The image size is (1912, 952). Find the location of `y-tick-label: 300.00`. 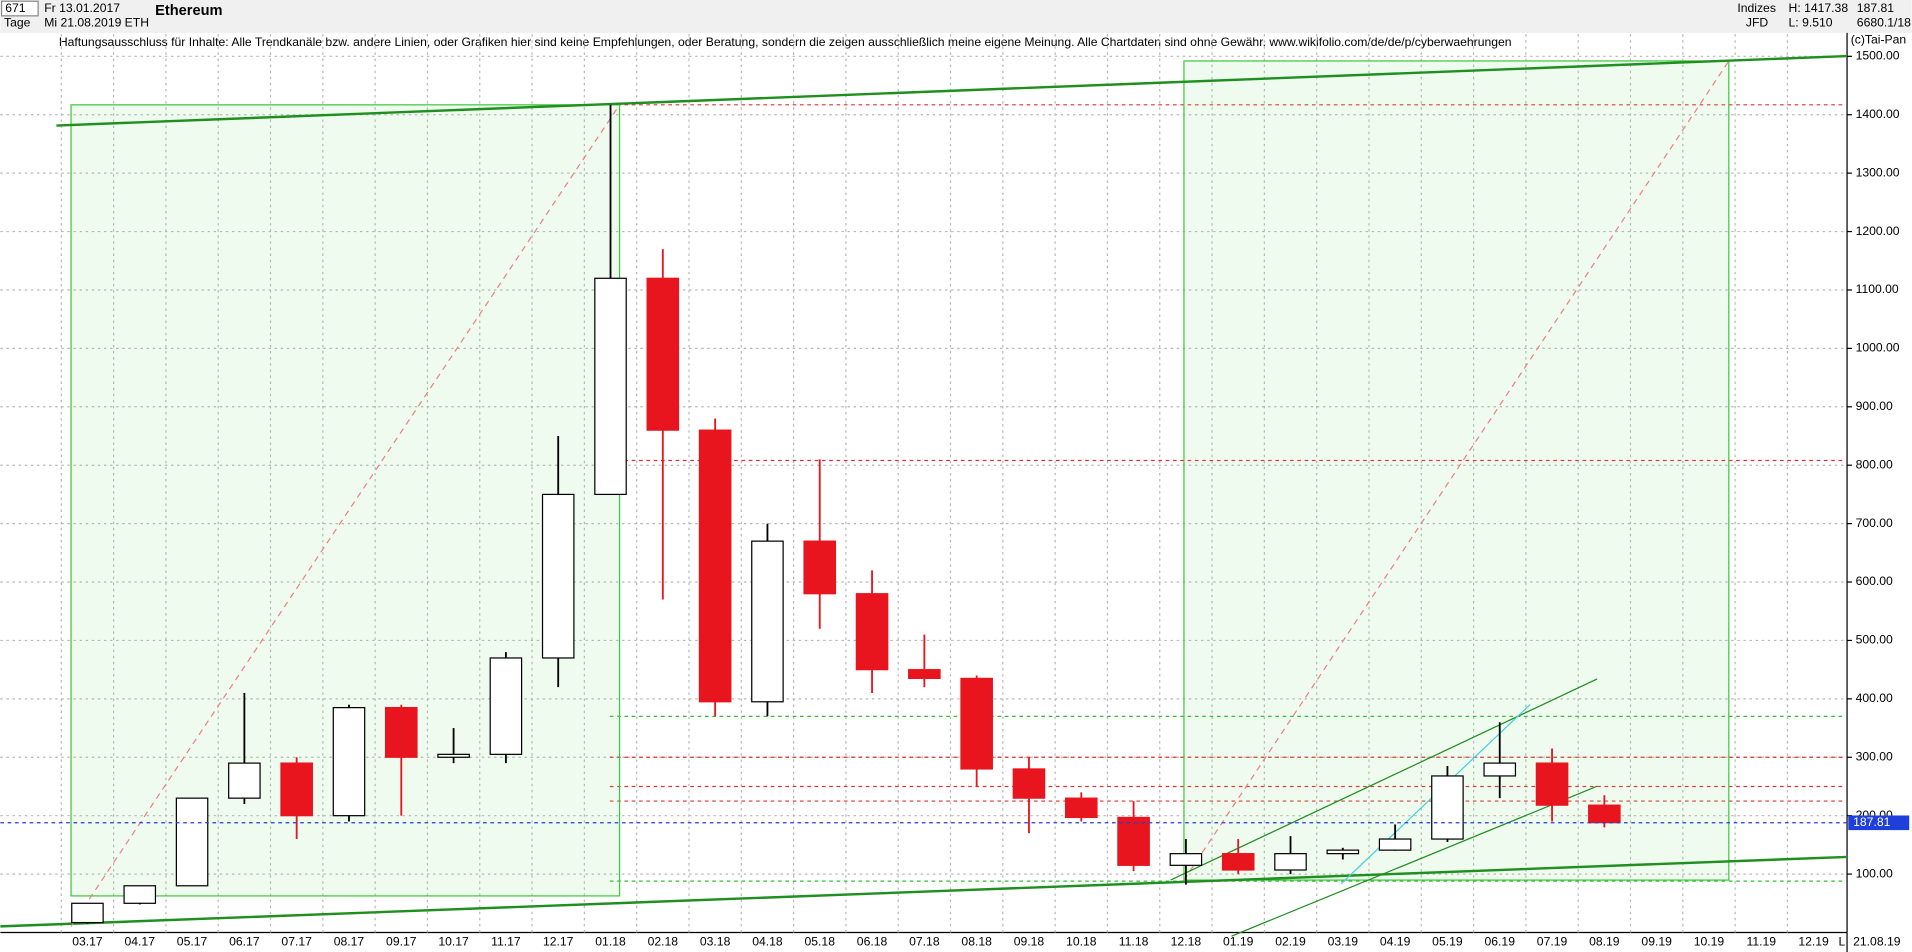

y-tick-label: 300.00 is located at coordinates (1874, 756).